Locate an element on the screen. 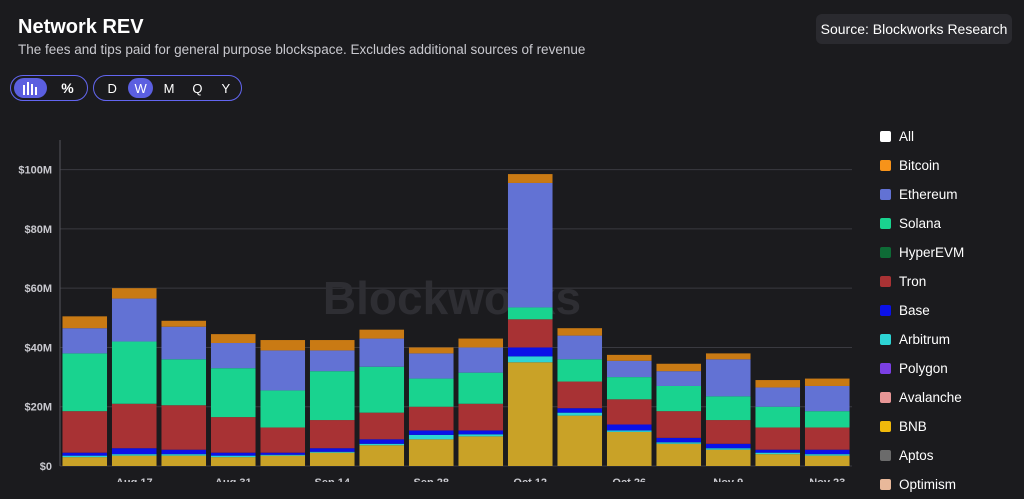 The height and width of the screenshot is (499, 1024). period-button-w: W is located at coordinates (140, 88).